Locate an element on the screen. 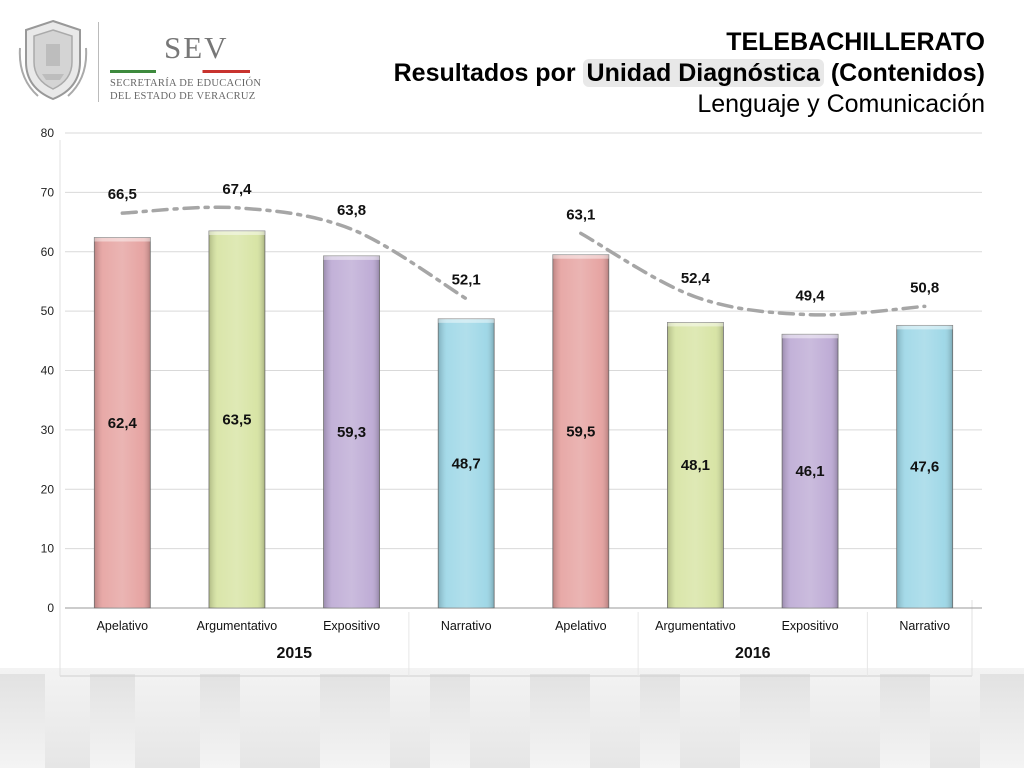  title-line-2-post: (Contenidos) is located at coordinates (904, 73).